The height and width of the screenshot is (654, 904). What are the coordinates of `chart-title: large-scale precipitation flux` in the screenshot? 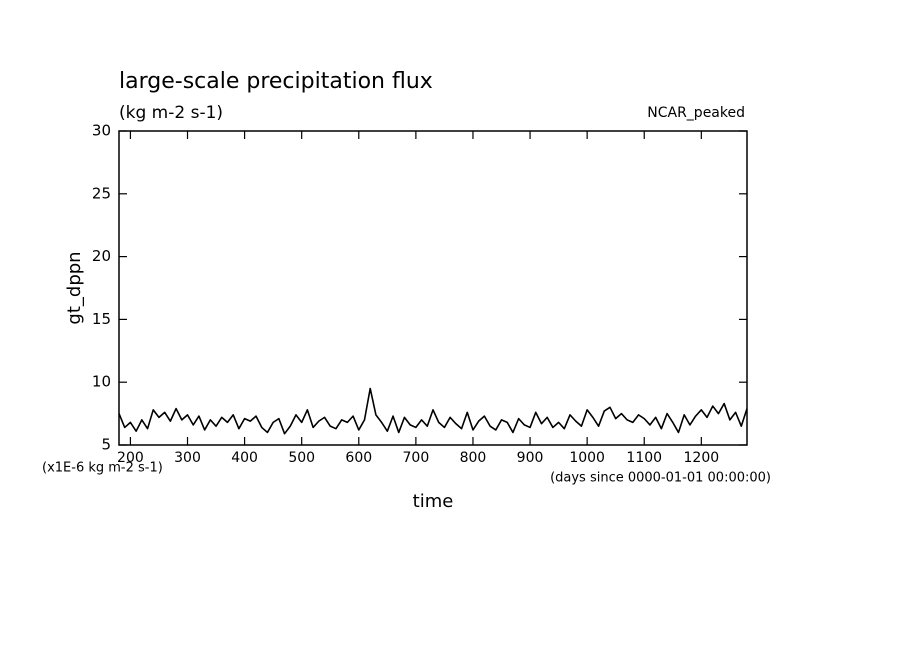 It's located at (276, 81).